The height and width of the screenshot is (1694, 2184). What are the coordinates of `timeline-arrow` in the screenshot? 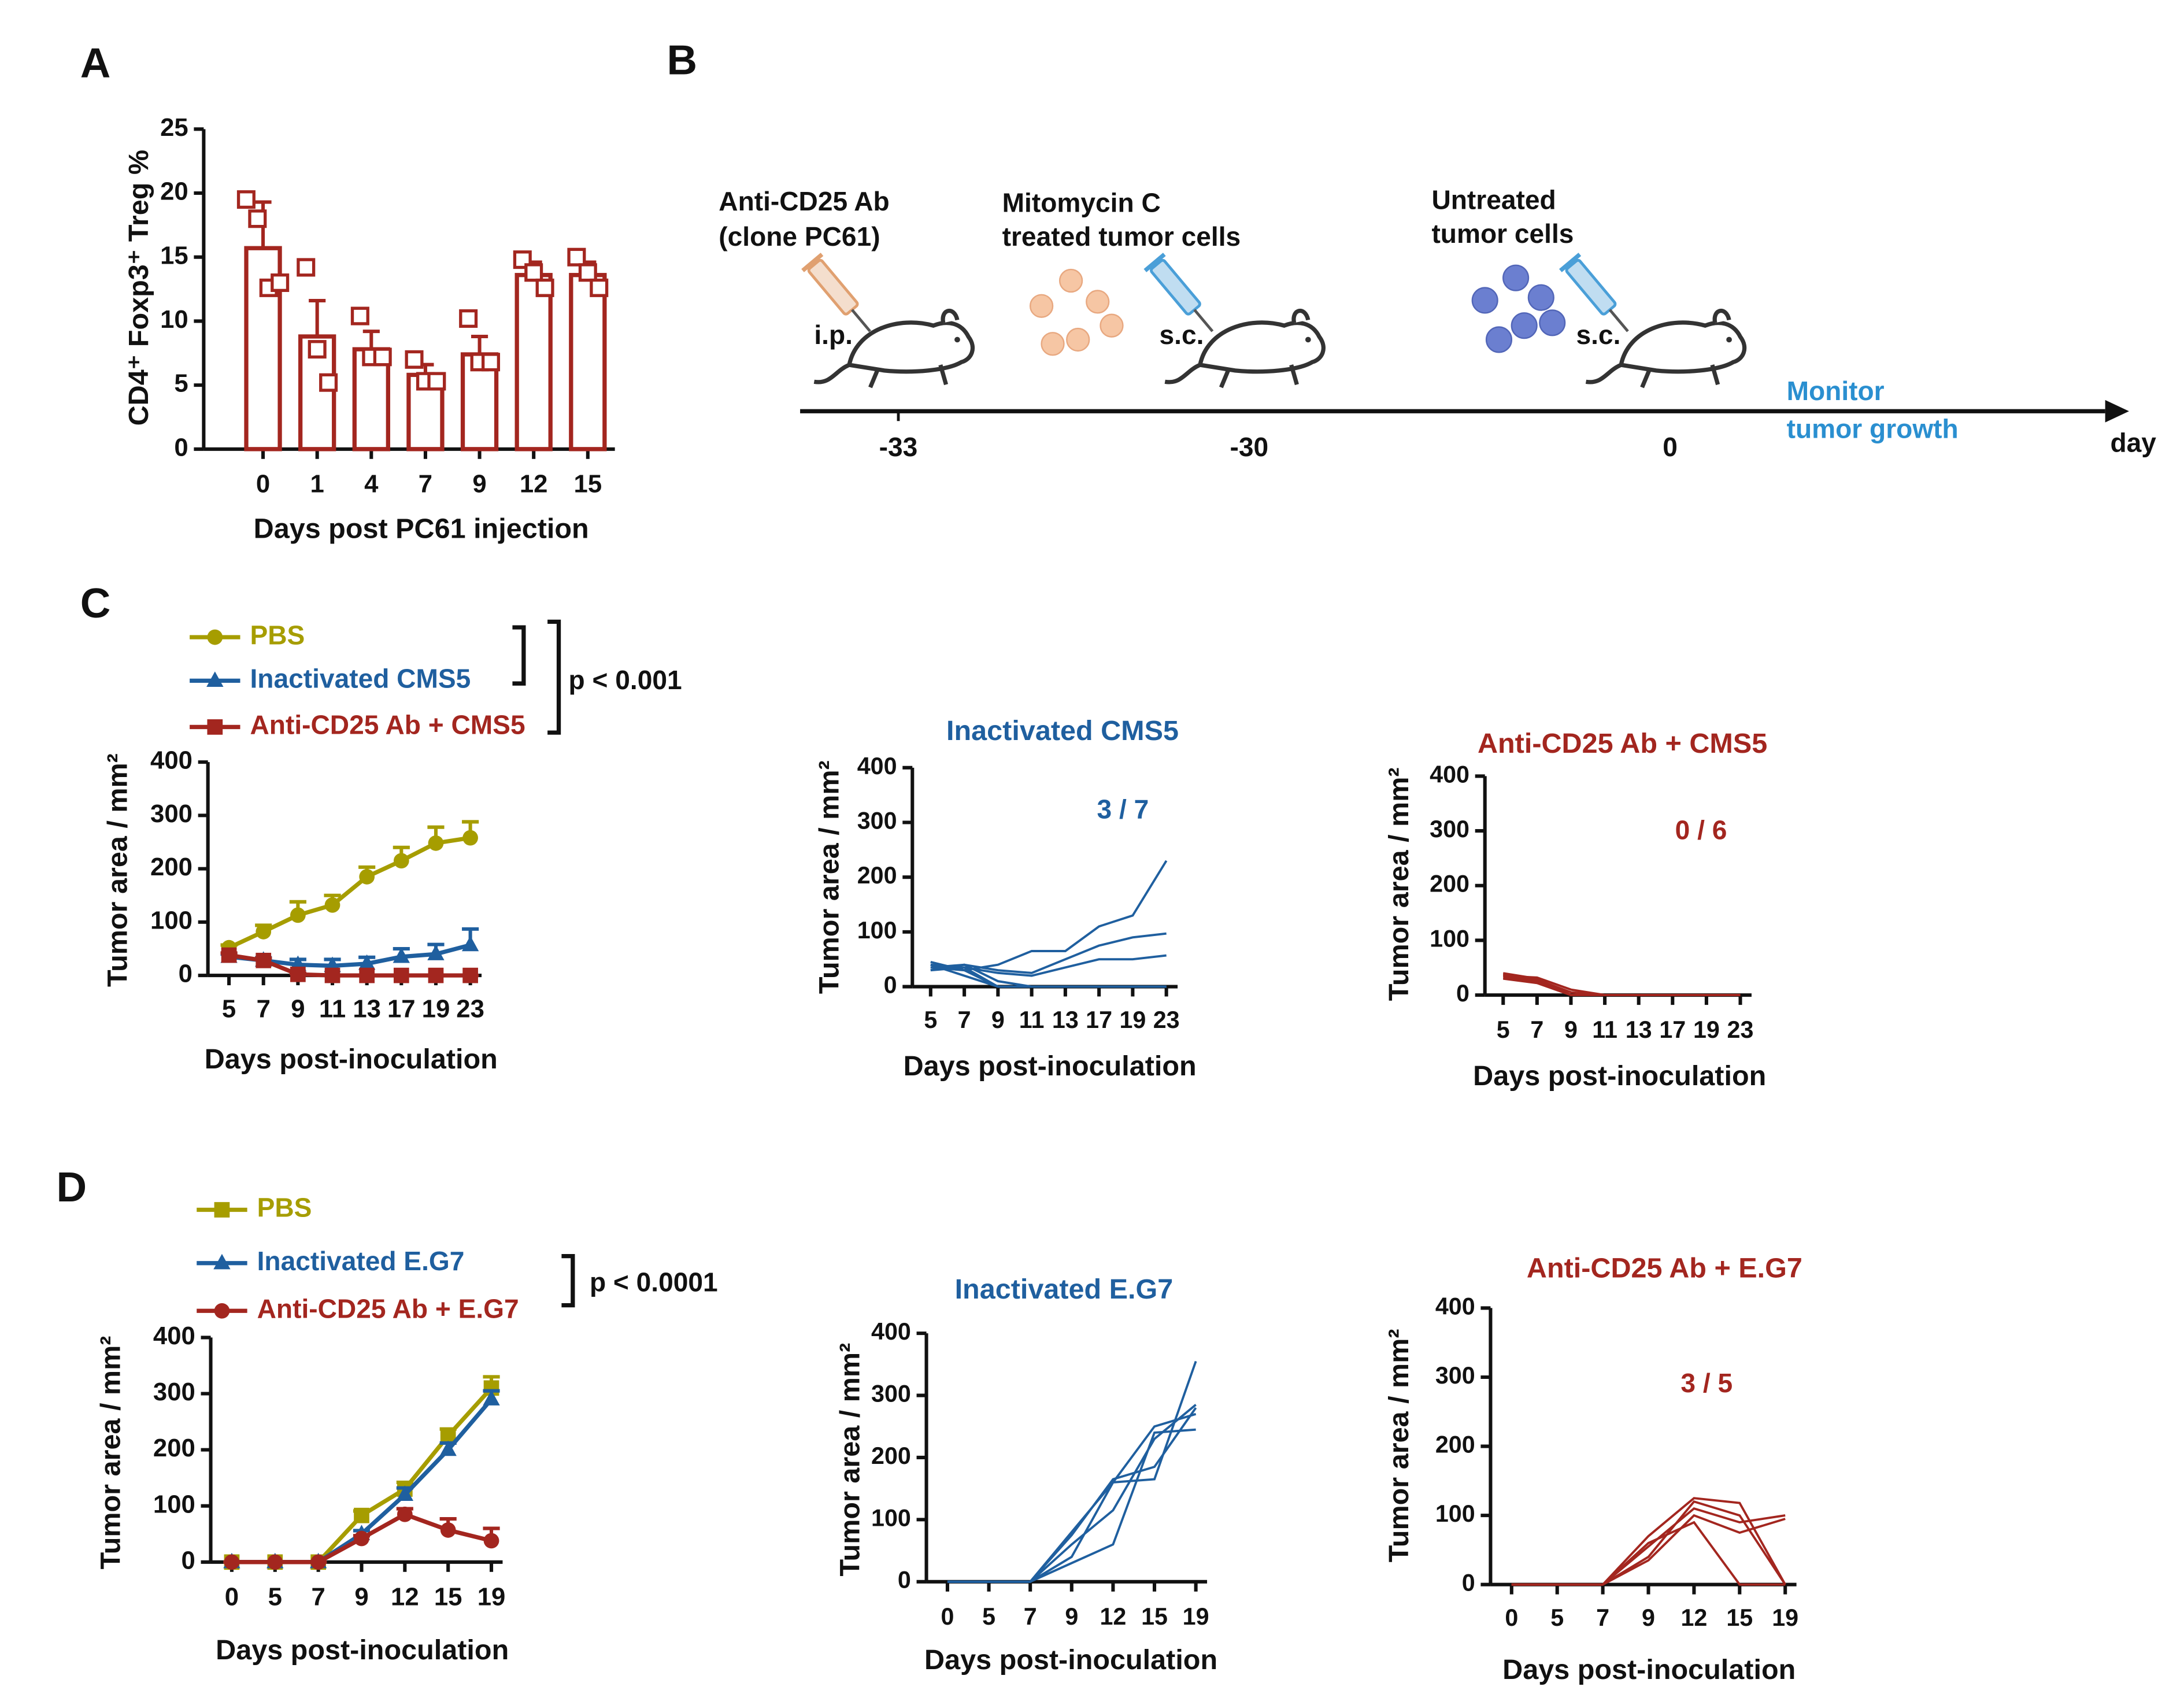 It's located at (2117, 411).